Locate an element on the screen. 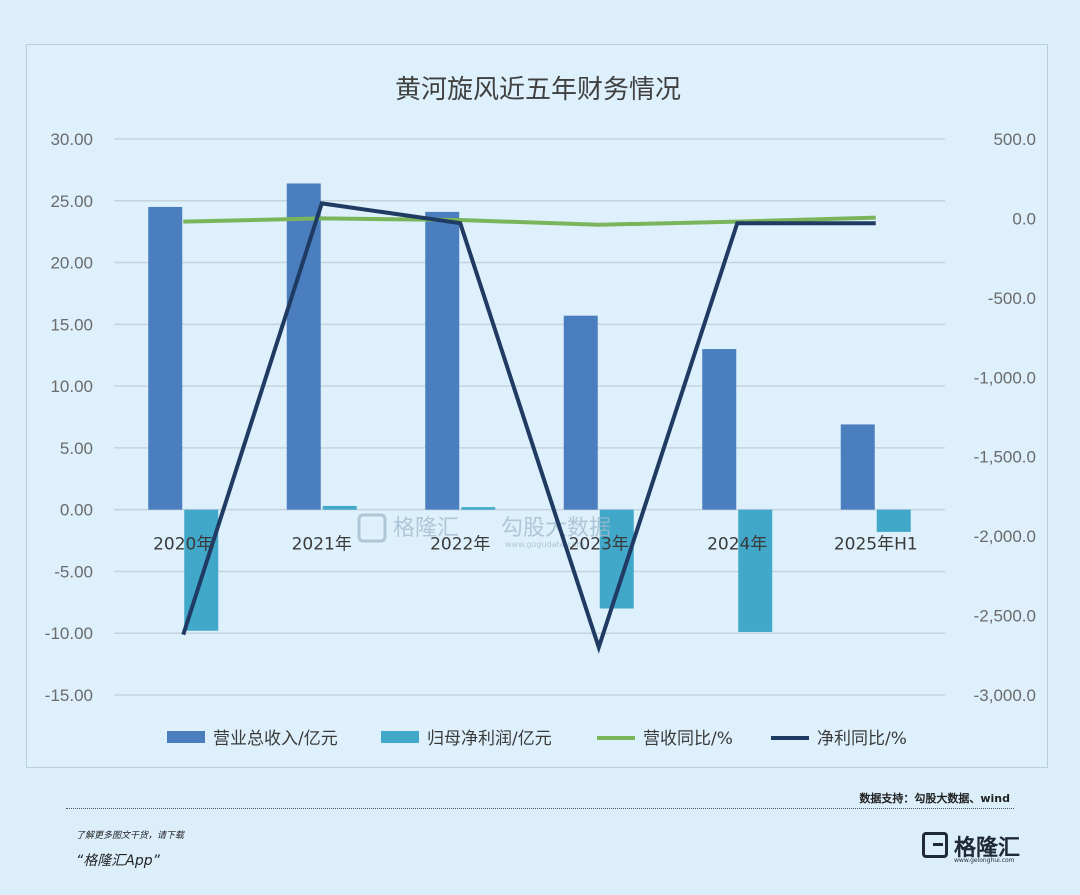  revenue-yoy-line is located at coordinates (529, 221).